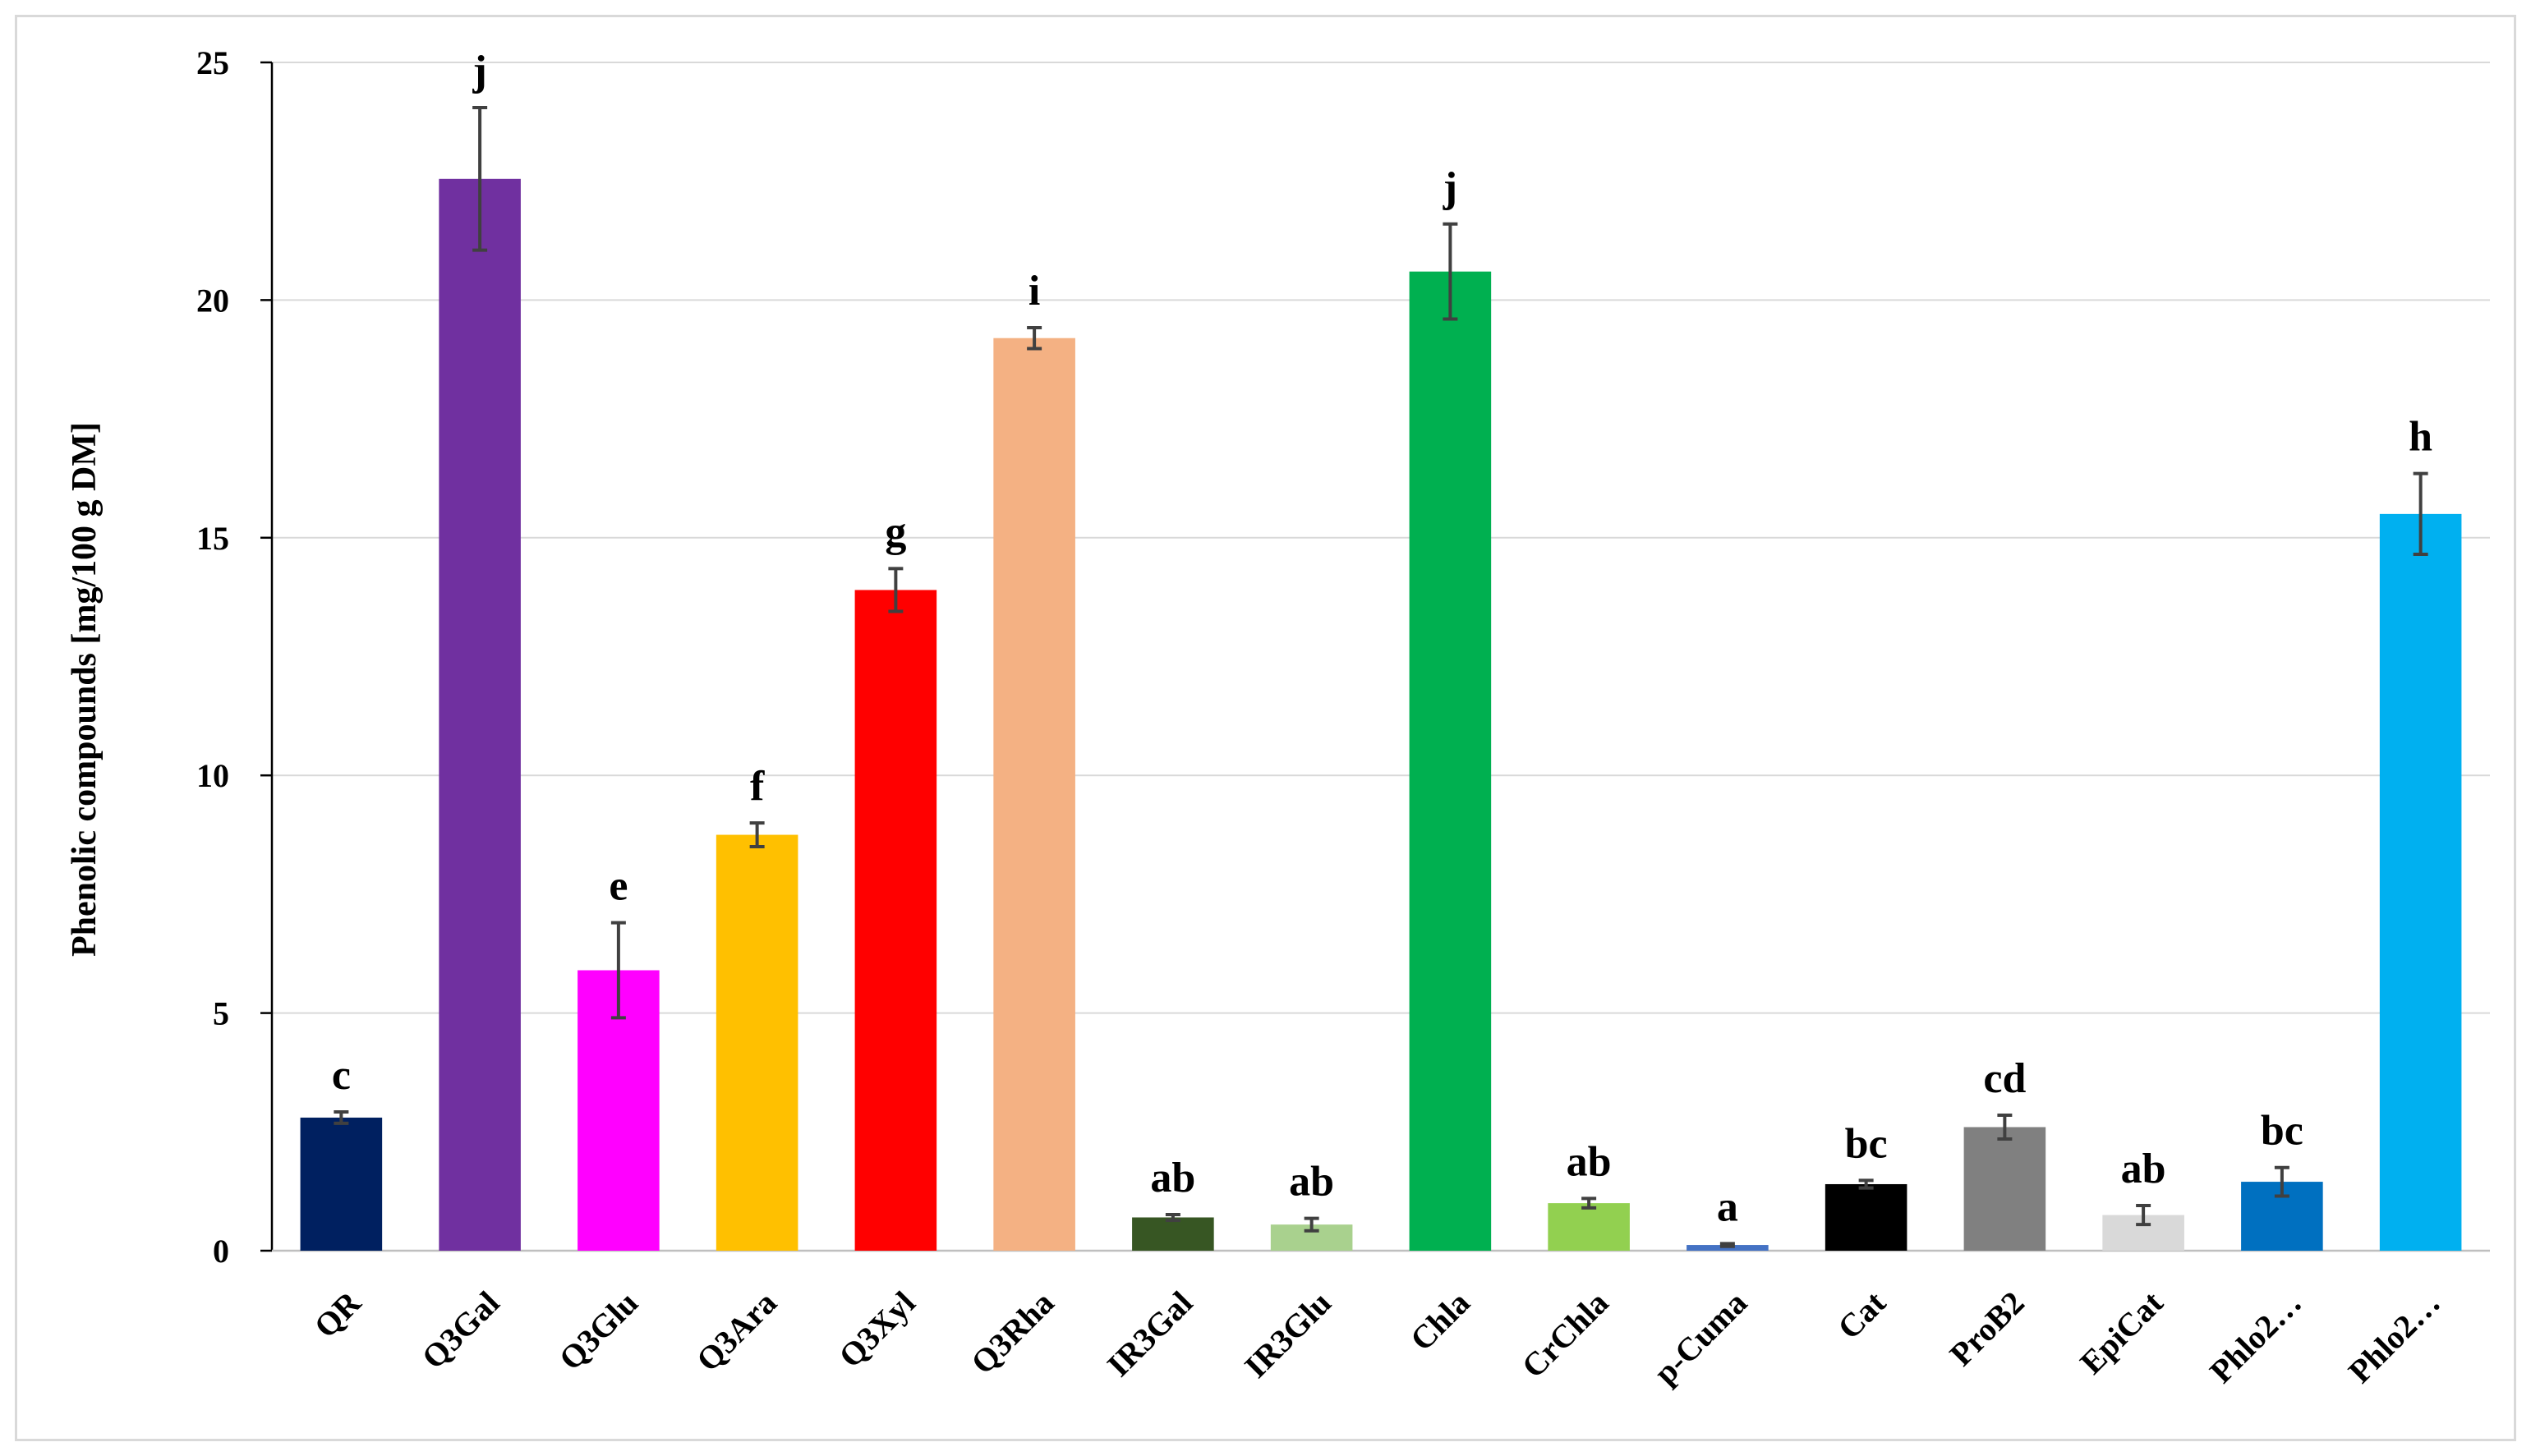  What do you see at coordinates (895, 531) in the screenshot?
I see `significance-label: g` at bounding box center [895, 531].